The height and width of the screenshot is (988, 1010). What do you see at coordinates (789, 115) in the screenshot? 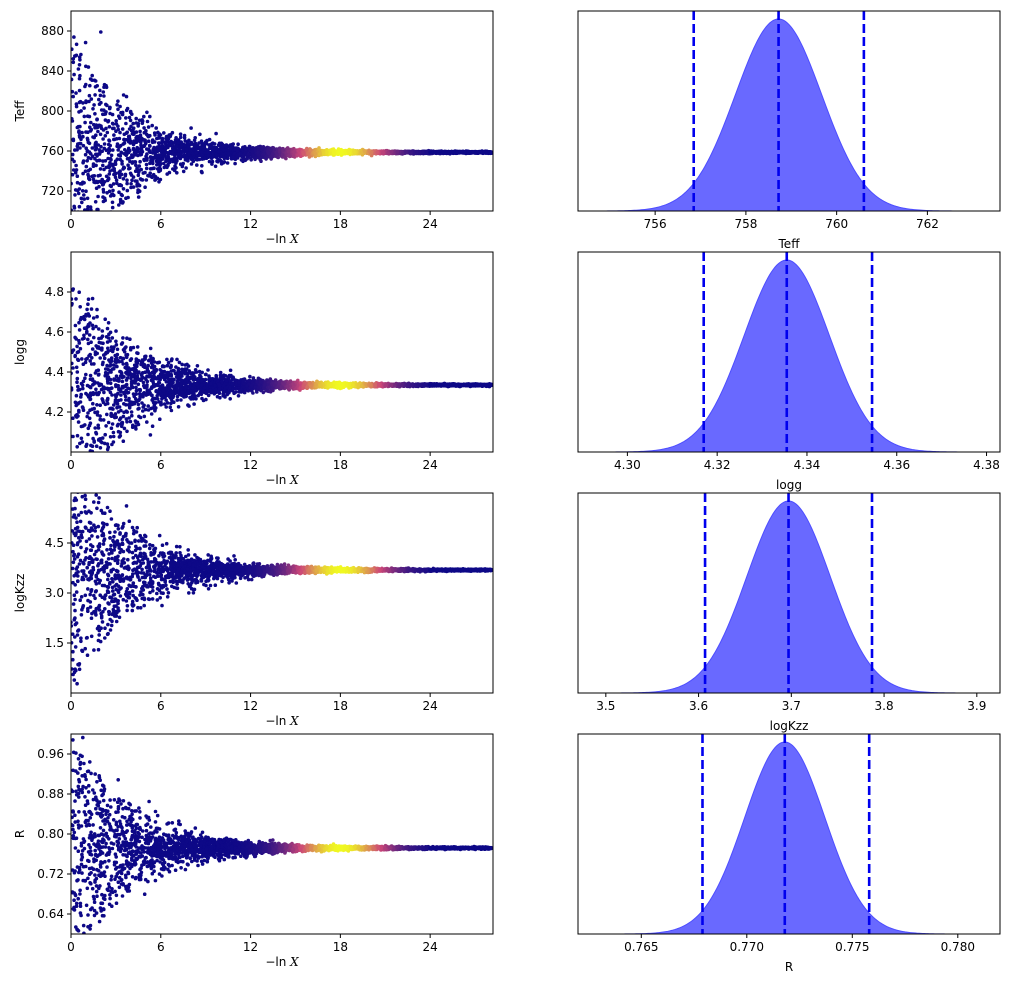
I see `posterior-density-area` at bounding box center [789, 115].